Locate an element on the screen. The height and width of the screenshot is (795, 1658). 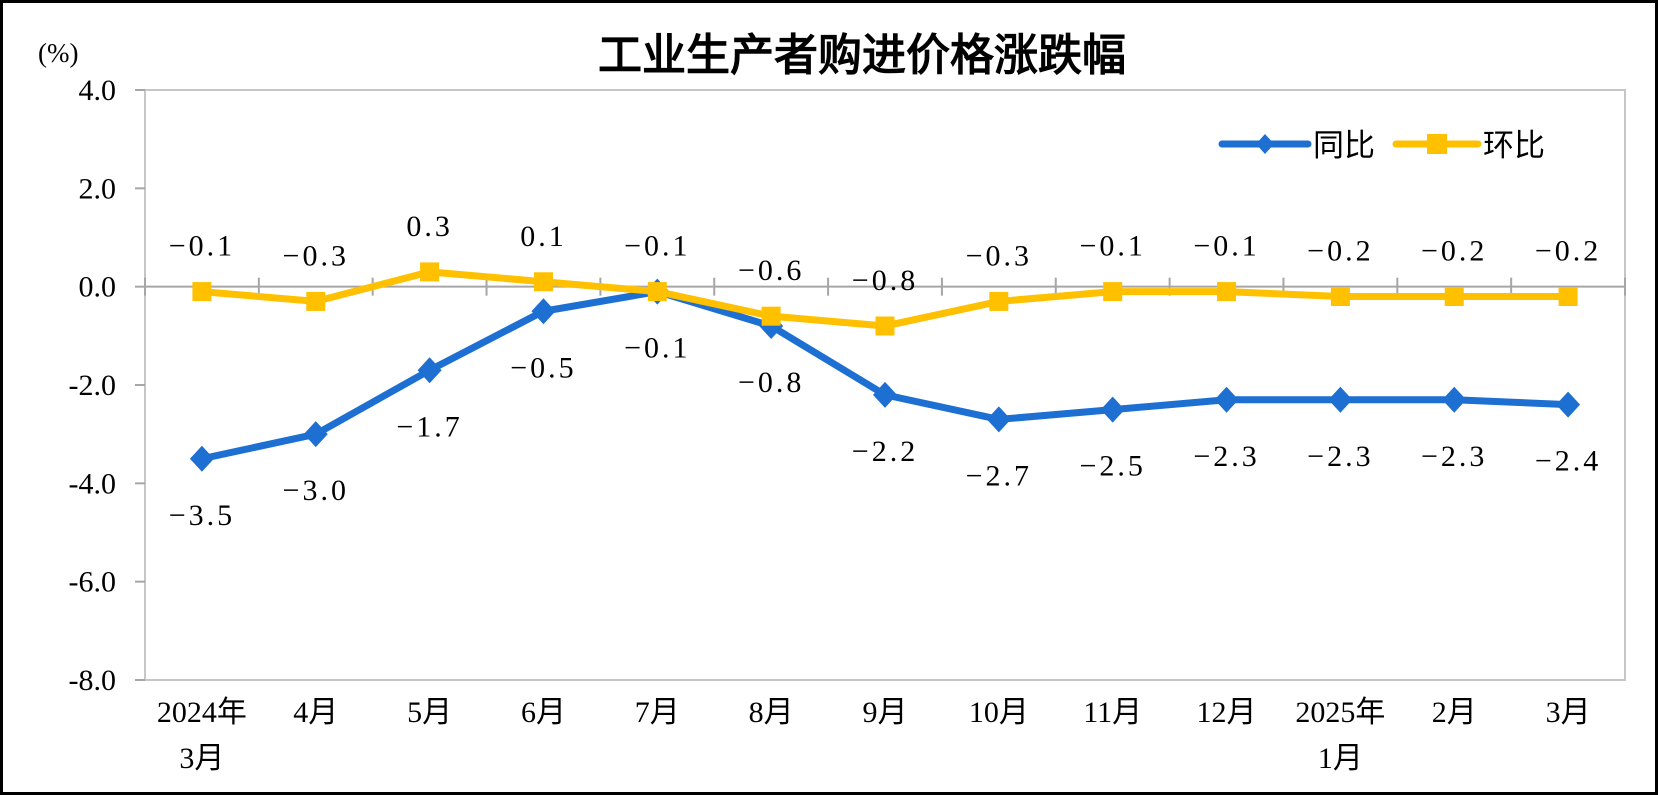
x-axis-category-line: 2024年 is located at coordinates (202, 712).